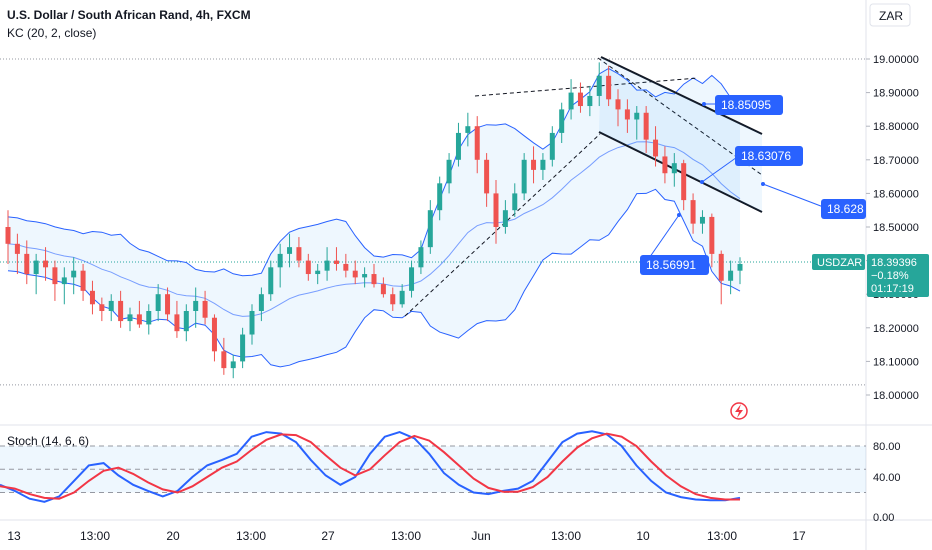  Describe the element at coordinates (892, 289) in the screenshot. I see `bar-countdown: 01:17:19` at that location.